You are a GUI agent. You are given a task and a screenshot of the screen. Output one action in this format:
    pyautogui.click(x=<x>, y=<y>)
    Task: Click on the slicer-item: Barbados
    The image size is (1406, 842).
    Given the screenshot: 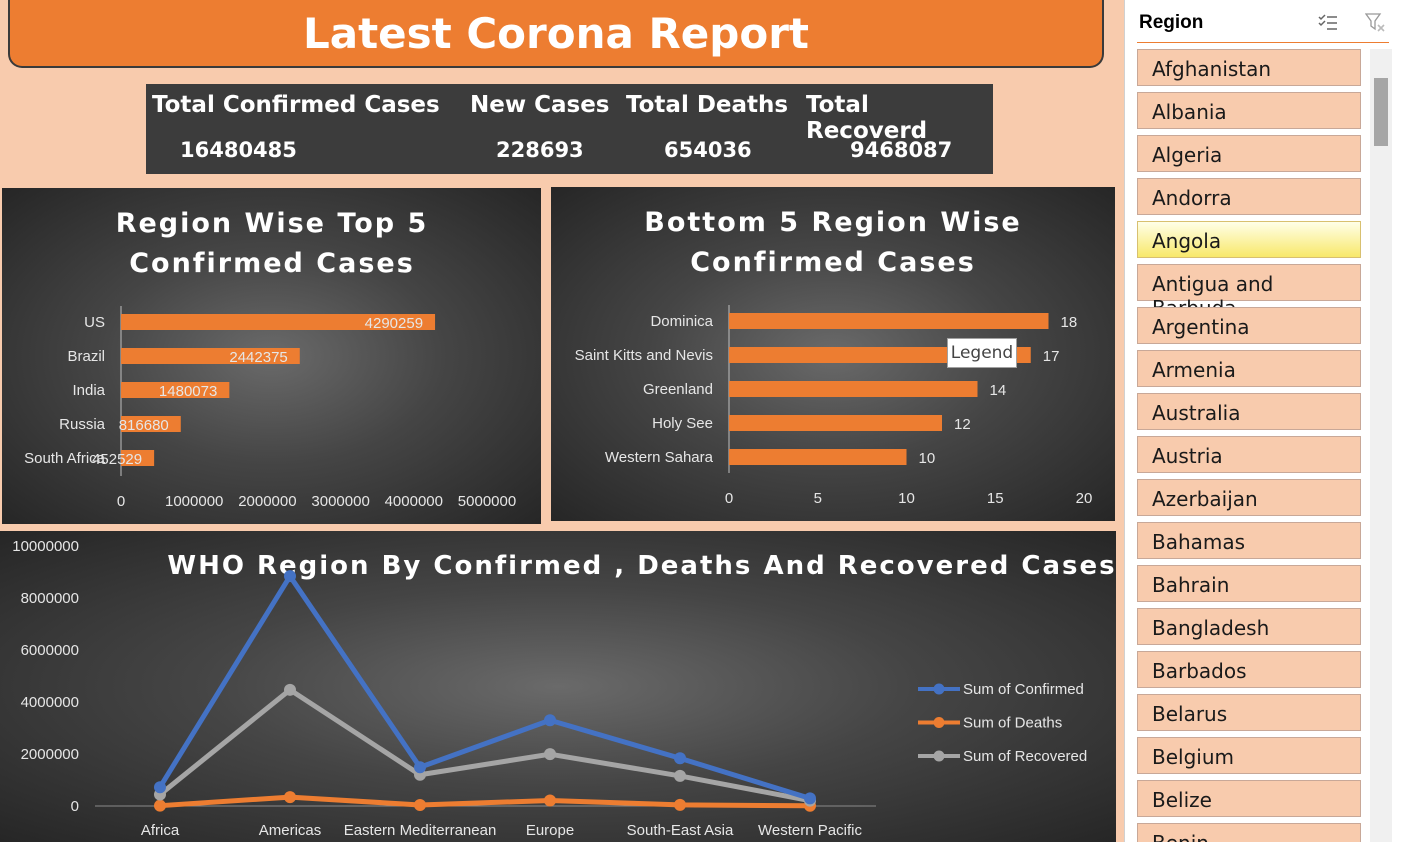 What is the action you would take?
    pyautogui.click(x=1249, y=669)
    